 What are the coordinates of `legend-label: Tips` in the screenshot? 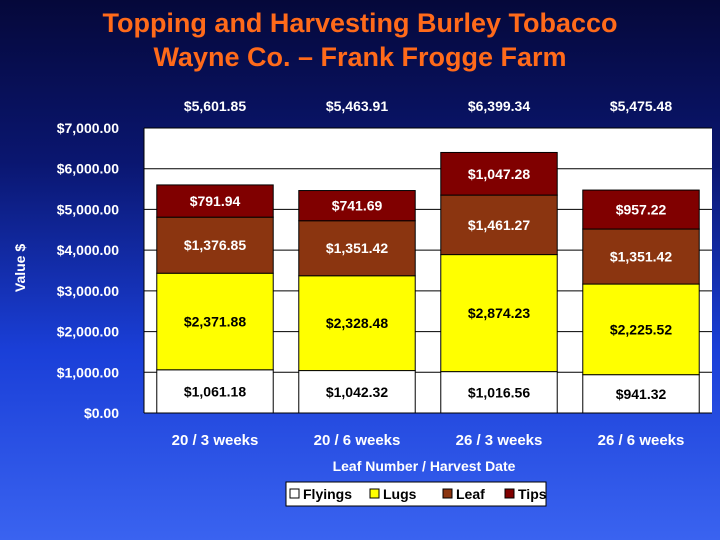 It's located at (532, 494).